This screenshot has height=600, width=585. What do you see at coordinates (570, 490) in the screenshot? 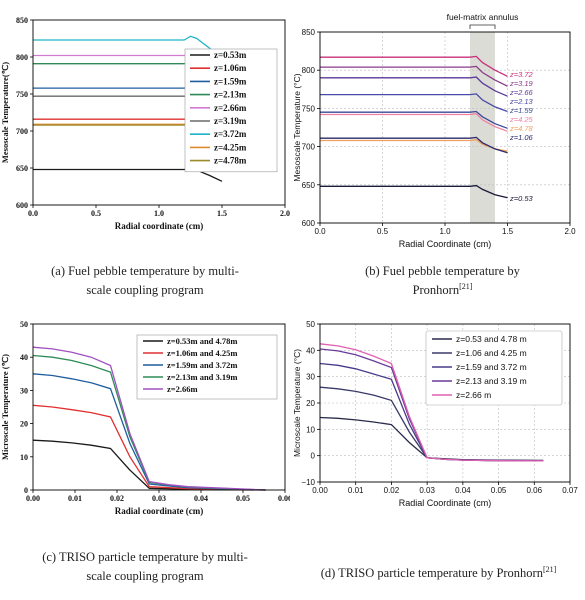
I see `x-tick-label: 0.07` at bounding box center [570, 490].